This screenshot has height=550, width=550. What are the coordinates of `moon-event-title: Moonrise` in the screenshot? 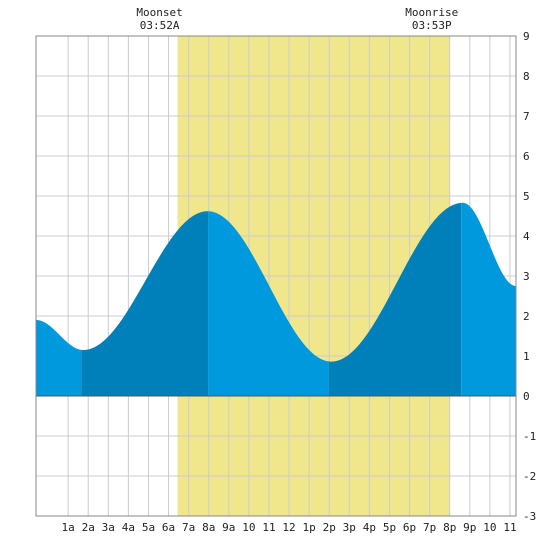 It's located at (431, 12).